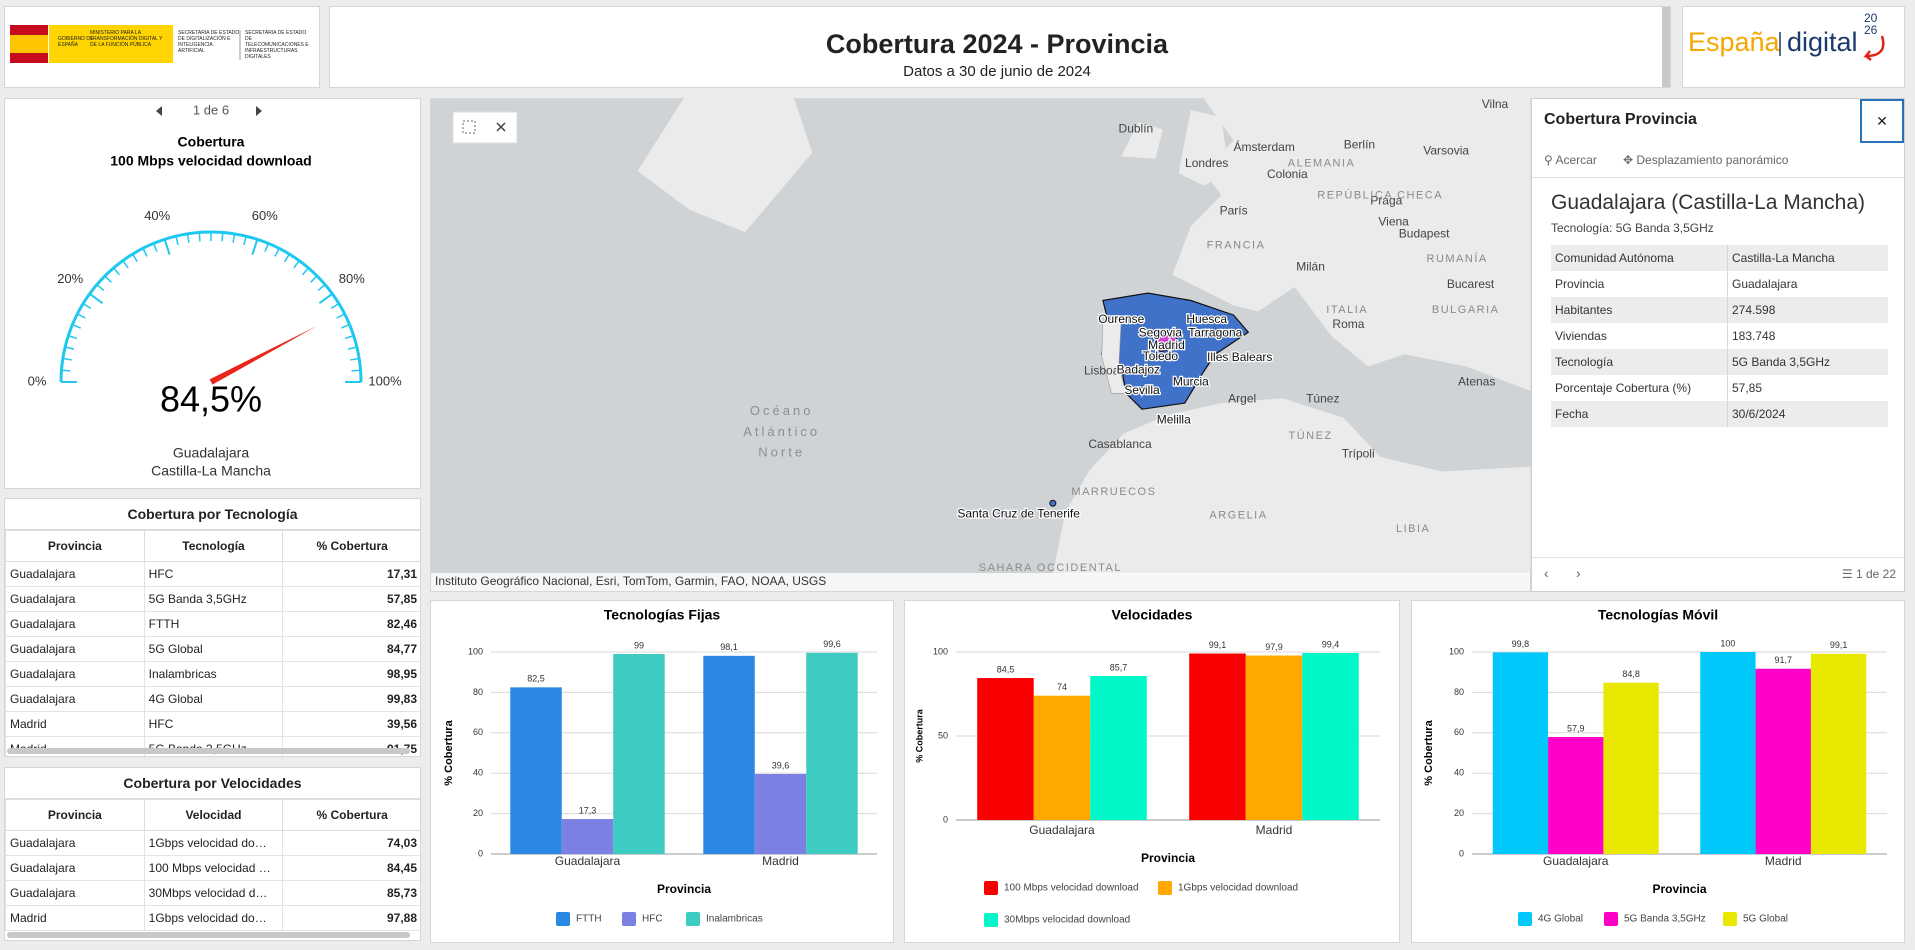 This screenshot has width=1915, height=950. I want to click on table-row: Guadalajara 100 Mbps velocidad … 84,45, so click(212, 868).